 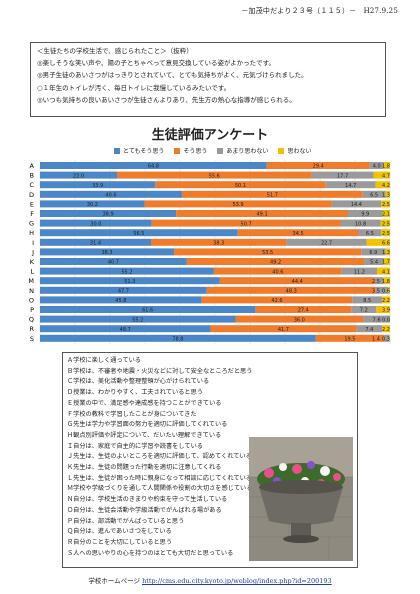 I want to click on data-label: 0.6, so click(x=386, y=292).